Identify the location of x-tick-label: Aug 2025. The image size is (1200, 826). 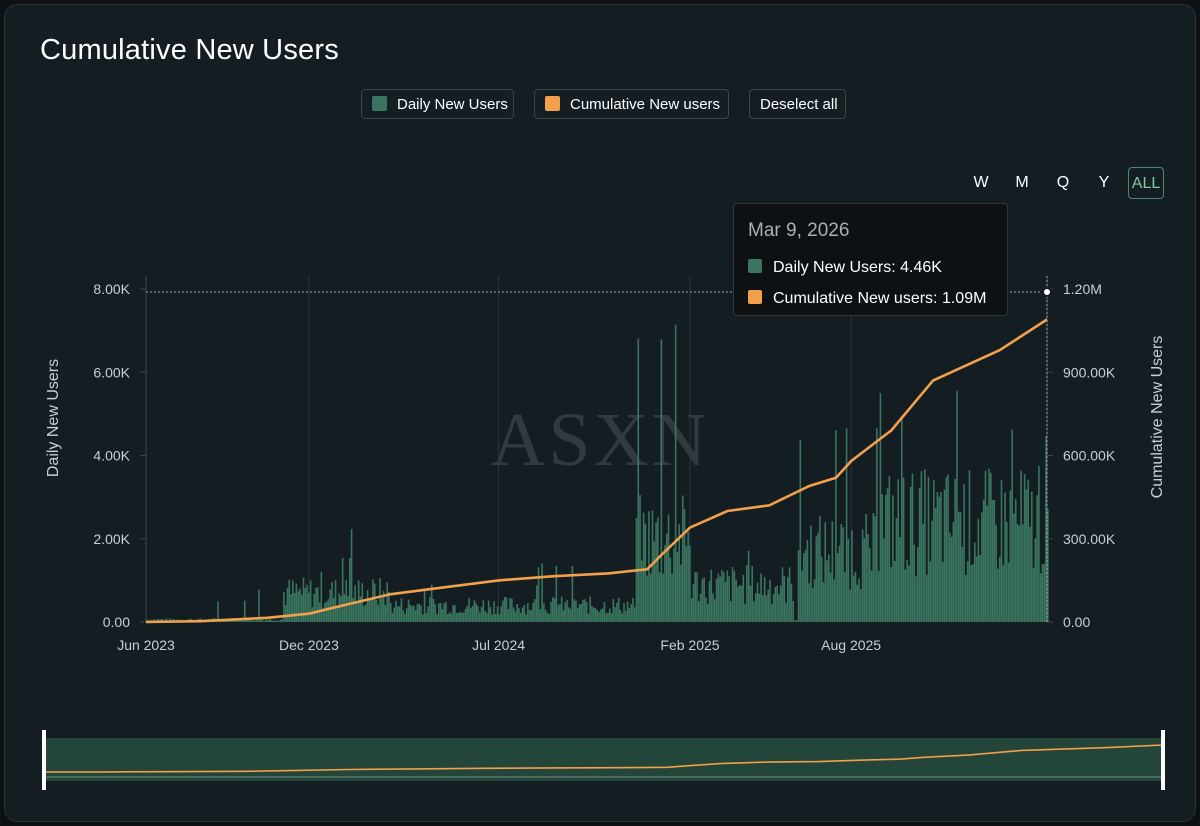
(851, 645).